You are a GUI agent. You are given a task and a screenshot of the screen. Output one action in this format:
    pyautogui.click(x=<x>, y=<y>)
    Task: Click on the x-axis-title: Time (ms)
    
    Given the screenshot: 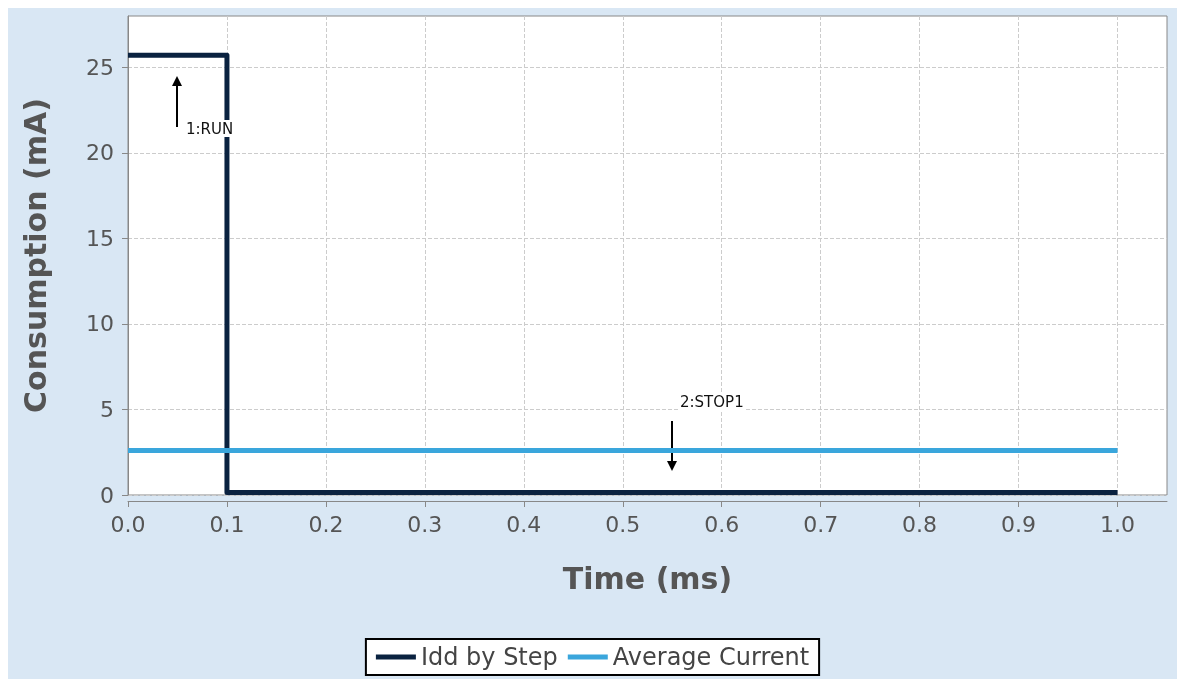 What is the action you would take?
    pyautogui.click(x=647, y=578)
    